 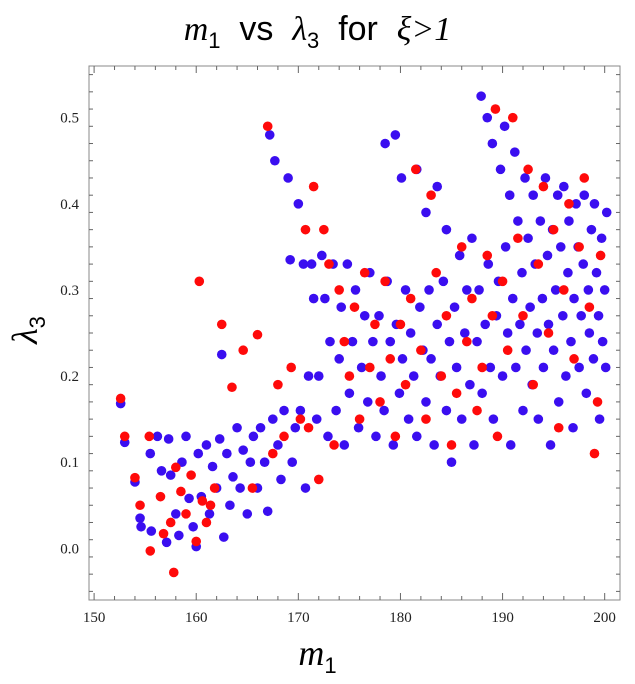 I want to click on y-tick-label: 0.5, so click(x=69, y=119).